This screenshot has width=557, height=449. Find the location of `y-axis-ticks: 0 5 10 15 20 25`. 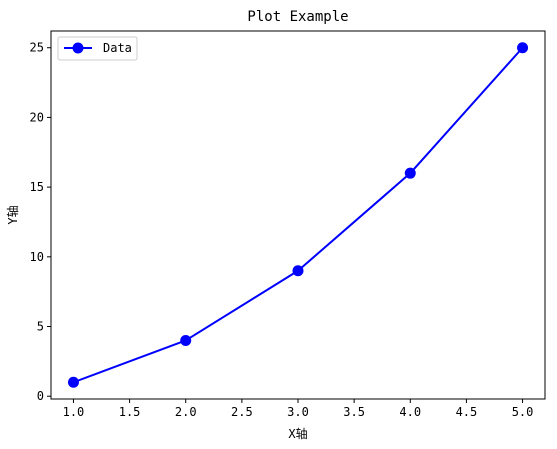

y-axis-ticks: 0 5 10 15 20 25 is located at coordinates (40, 222).